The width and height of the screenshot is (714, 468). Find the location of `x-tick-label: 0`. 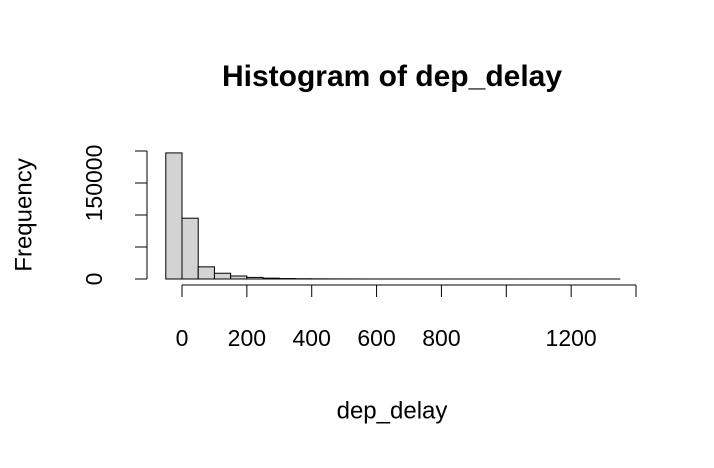

x-tick-label: 0 is located at coordinates (182, 338).